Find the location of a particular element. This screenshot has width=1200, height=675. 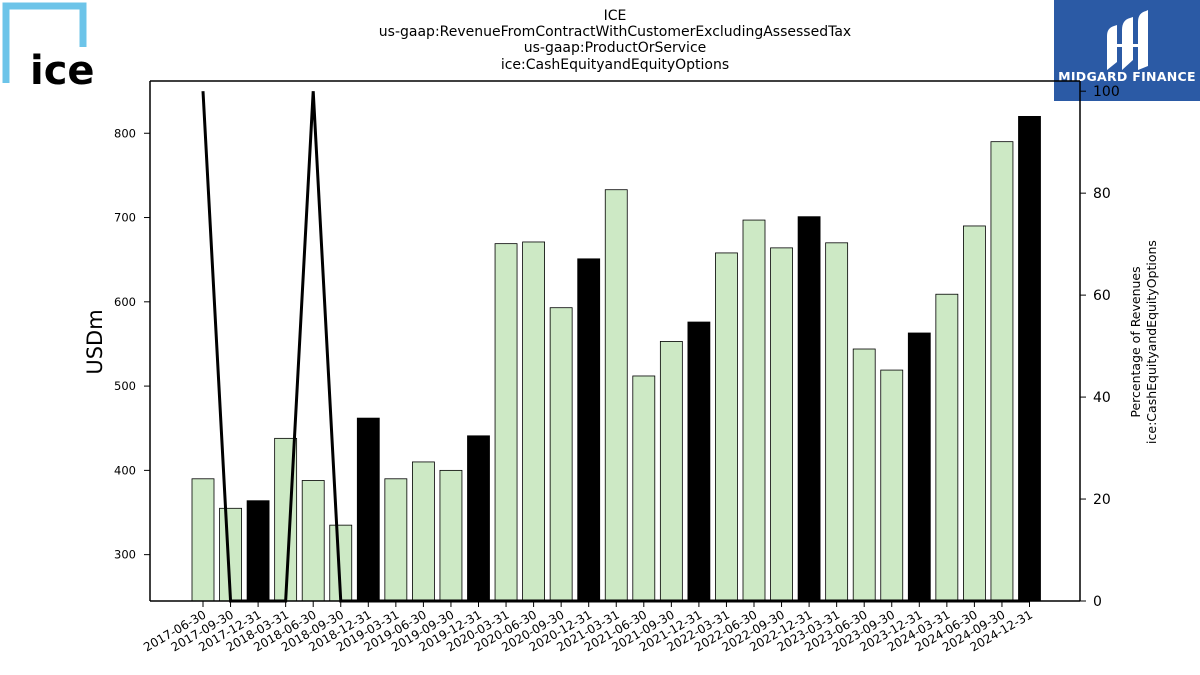

title-line-3: us-gaap:ProductOrService is located at coordinates (615, 48).